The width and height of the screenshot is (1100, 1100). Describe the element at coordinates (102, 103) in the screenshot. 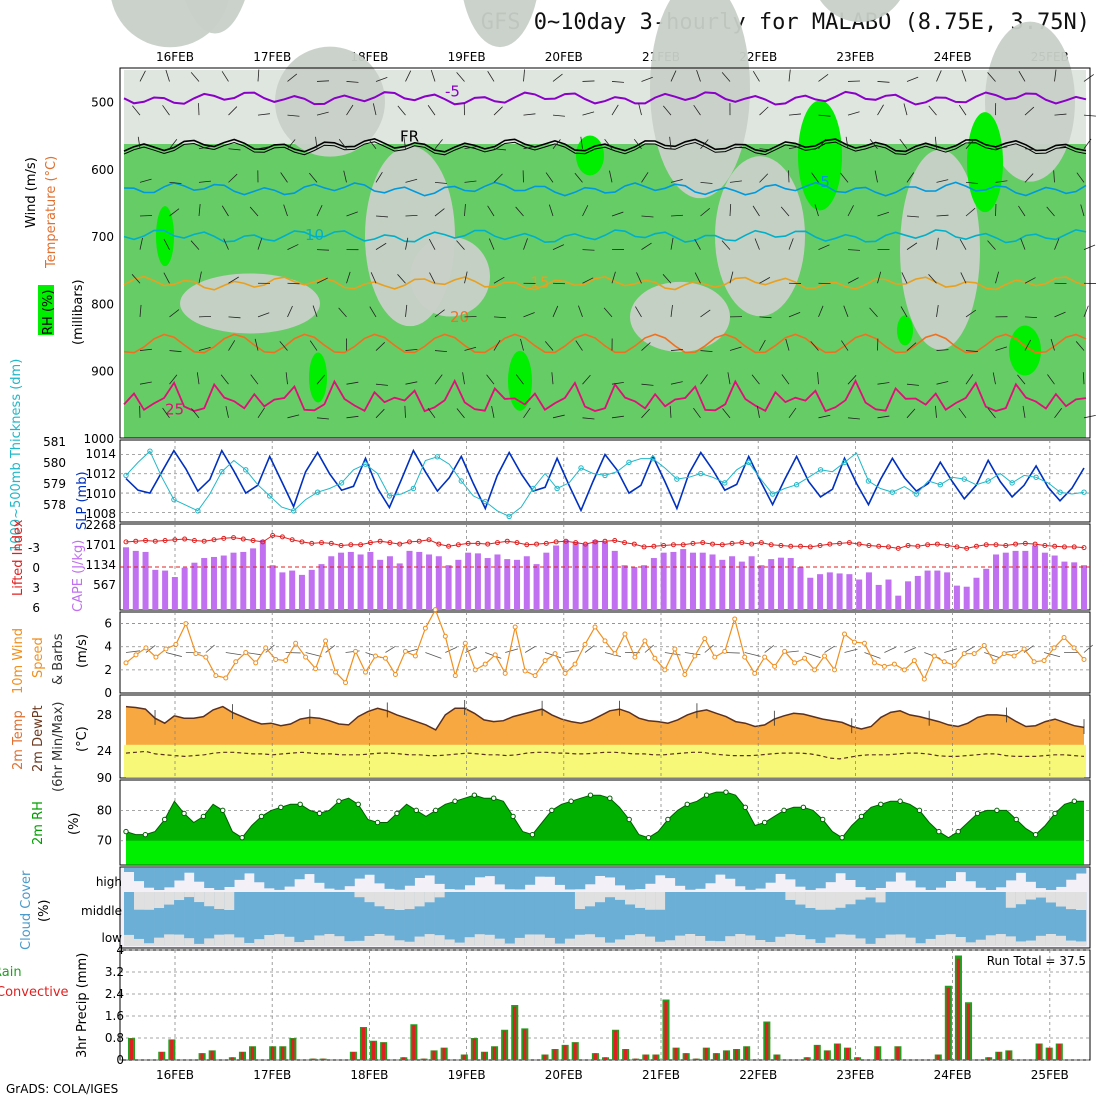

I see `pressure-tick: 500` at that location.